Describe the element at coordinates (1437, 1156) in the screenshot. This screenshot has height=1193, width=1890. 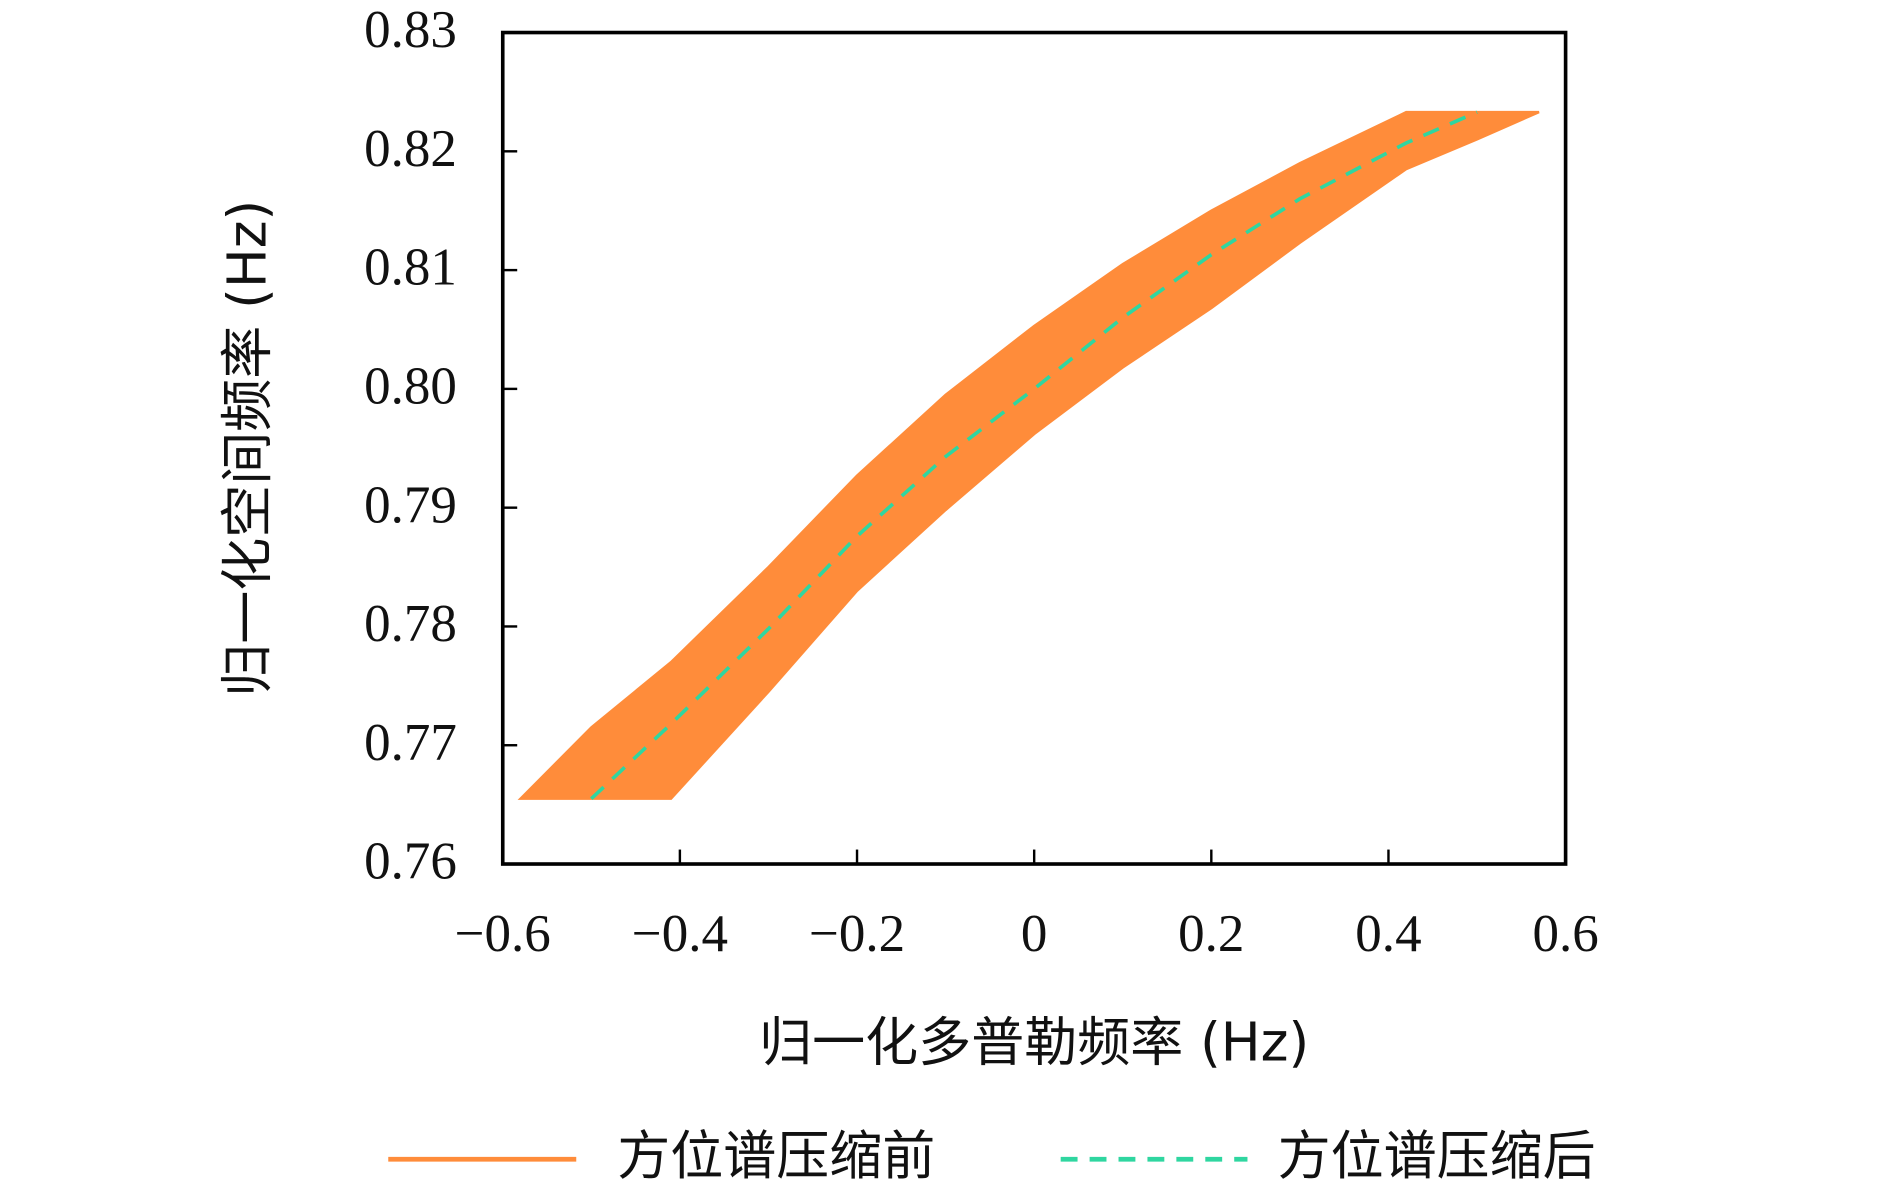
I see `legend-label: 方位谱压缩后` at that location.